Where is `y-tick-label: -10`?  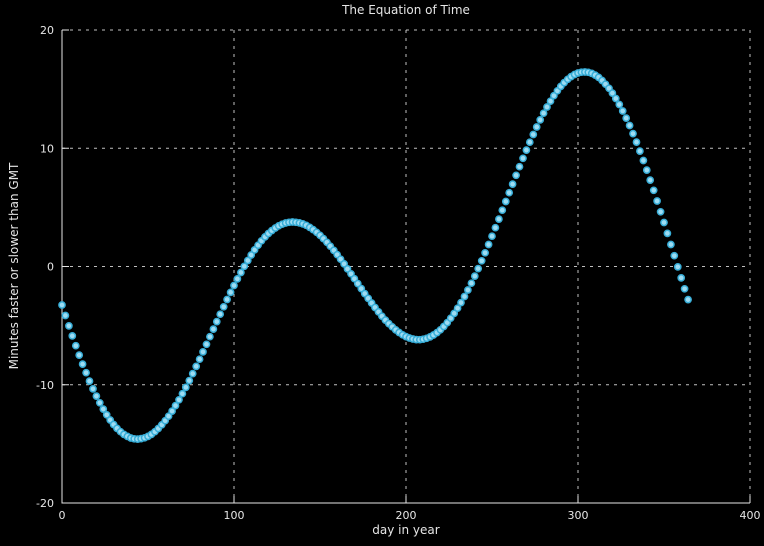
y-tick-label: -10 is located at coordinates (45, 385).